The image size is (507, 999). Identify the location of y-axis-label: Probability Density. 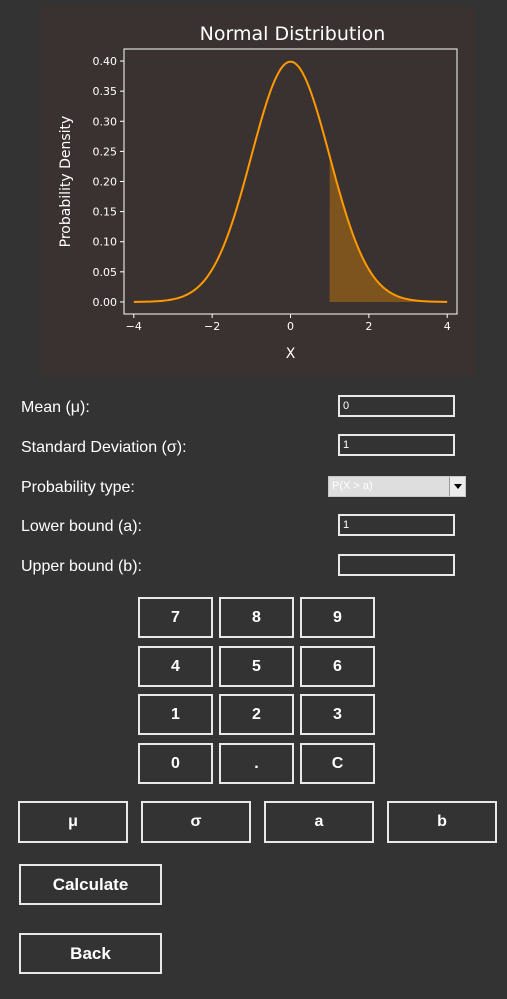
(66, 182).